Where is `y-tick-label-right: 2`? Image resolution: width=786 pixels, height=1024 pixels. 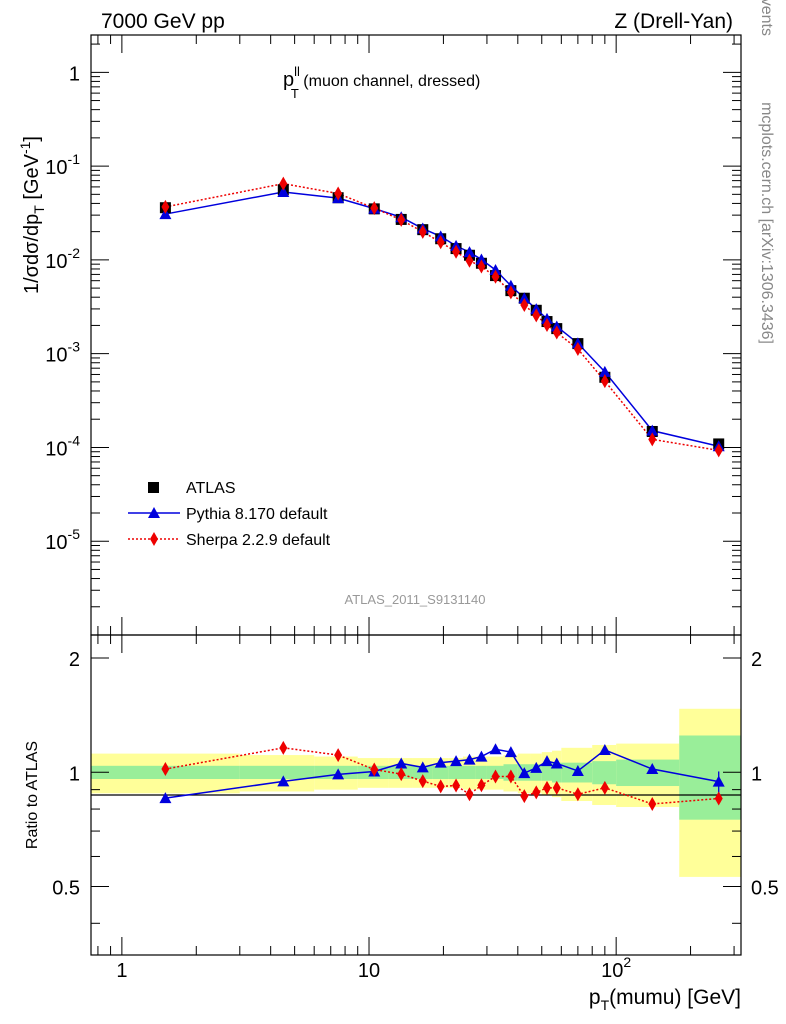
y-tick-label-right: 2 is located at coordinates (756, 660).